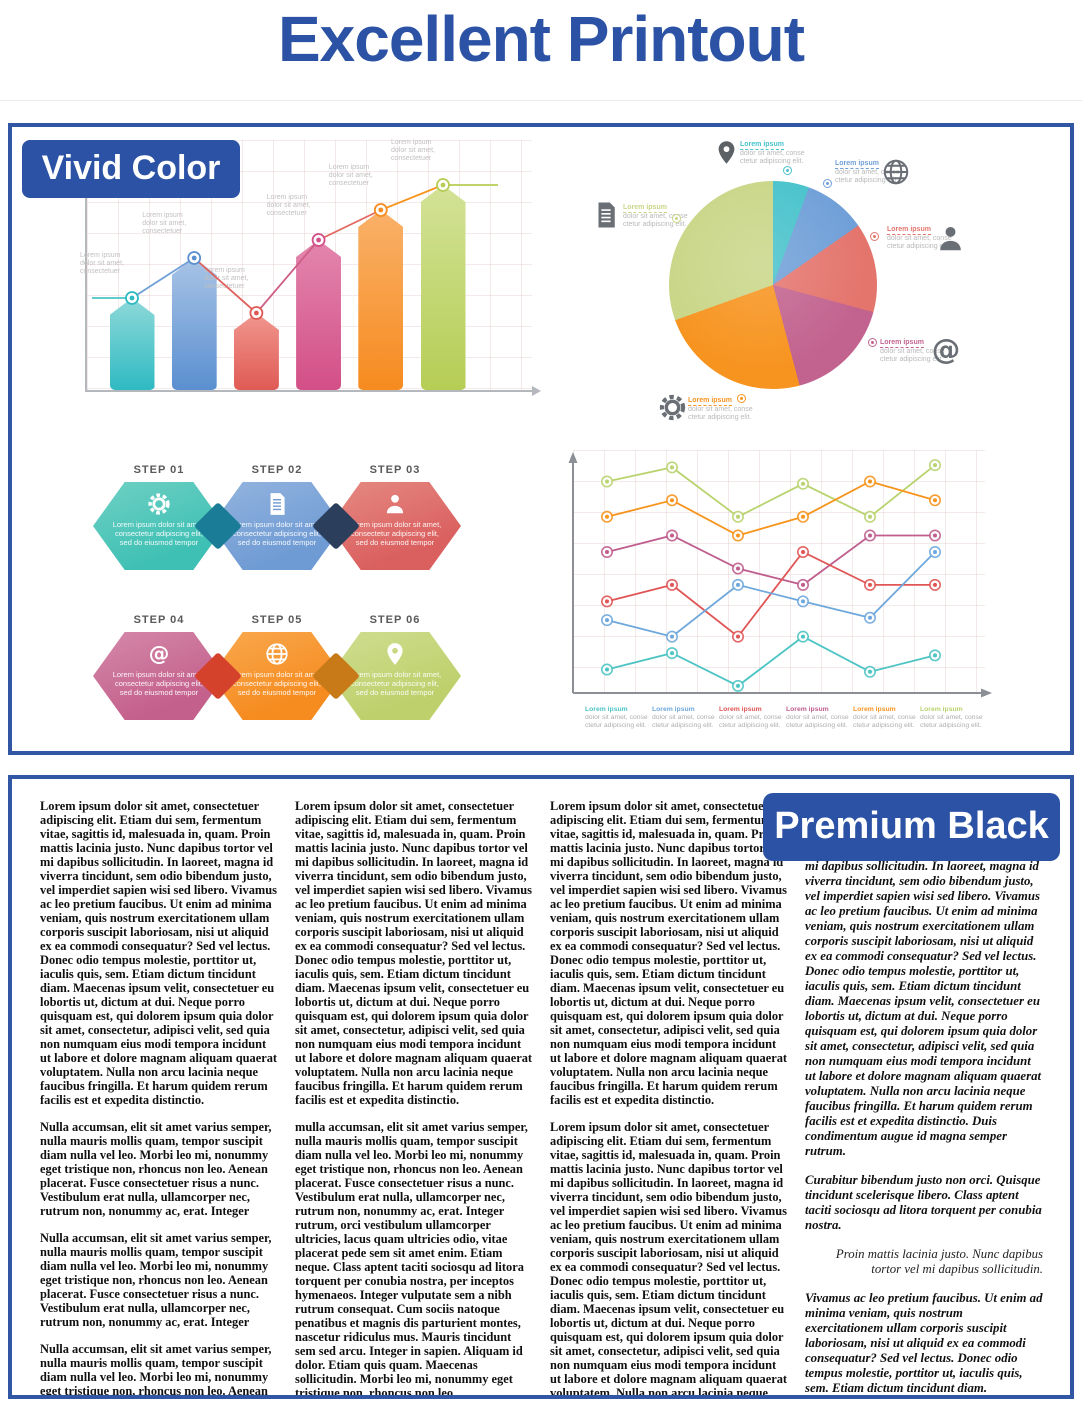 This screenshot has height=1402, width=1082. What do you see at coordinates (295, 249) in the screenshot?
I see `bar-line-overlay` at bounding box center [295, 249].